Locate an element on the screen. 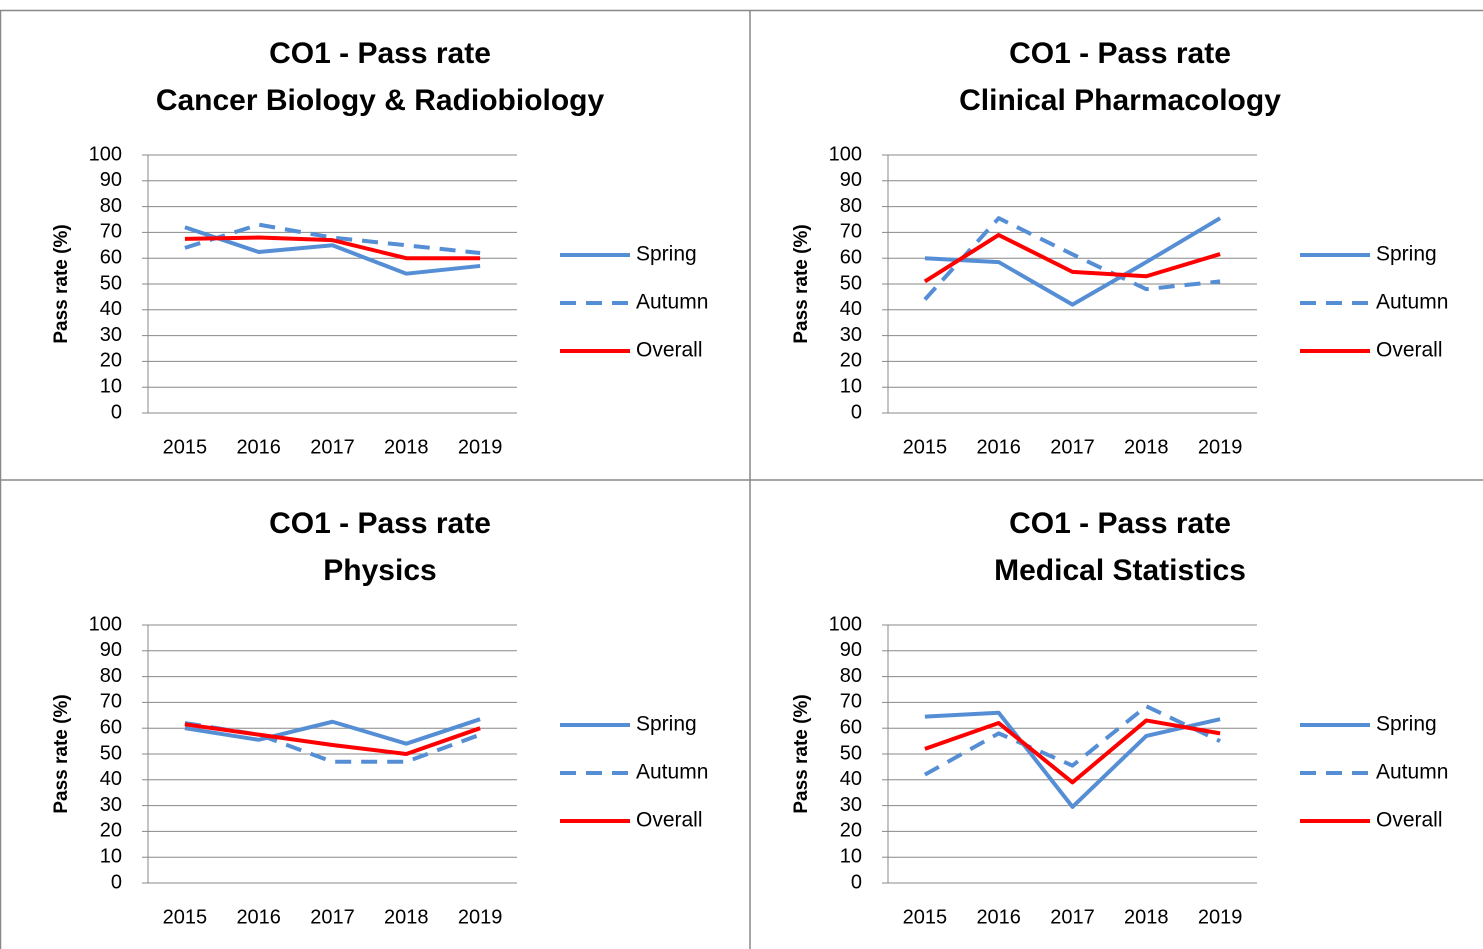 Image resolution: width=1483 pixels, height=949 pixels. chart-subtitle: Clinical Pharmacology is located at coordinates (1120, 100).